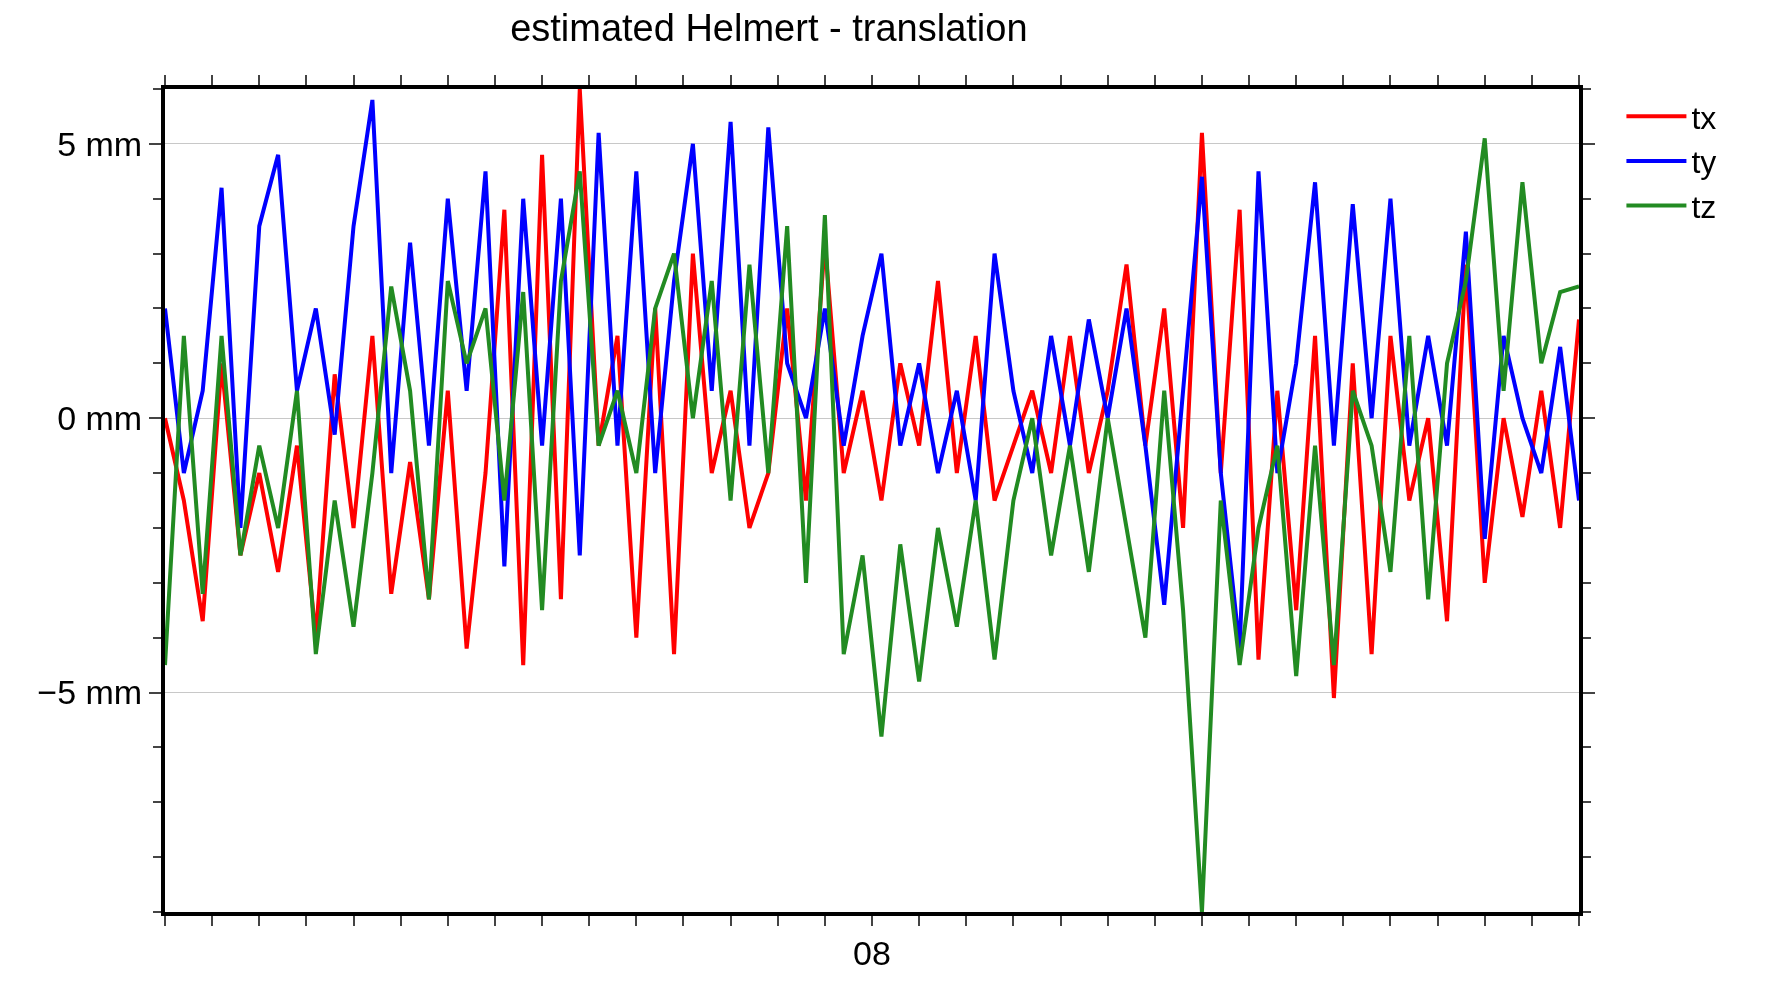  I want to click on y-tick-label: 5 mm, so click(100, 143).